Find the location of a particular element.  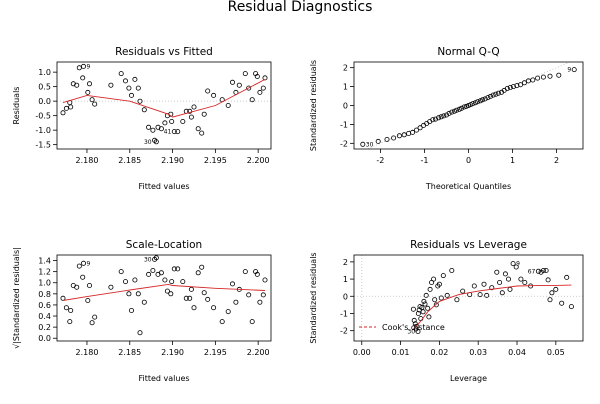

plot-frame is located at coordinates (468, 298).